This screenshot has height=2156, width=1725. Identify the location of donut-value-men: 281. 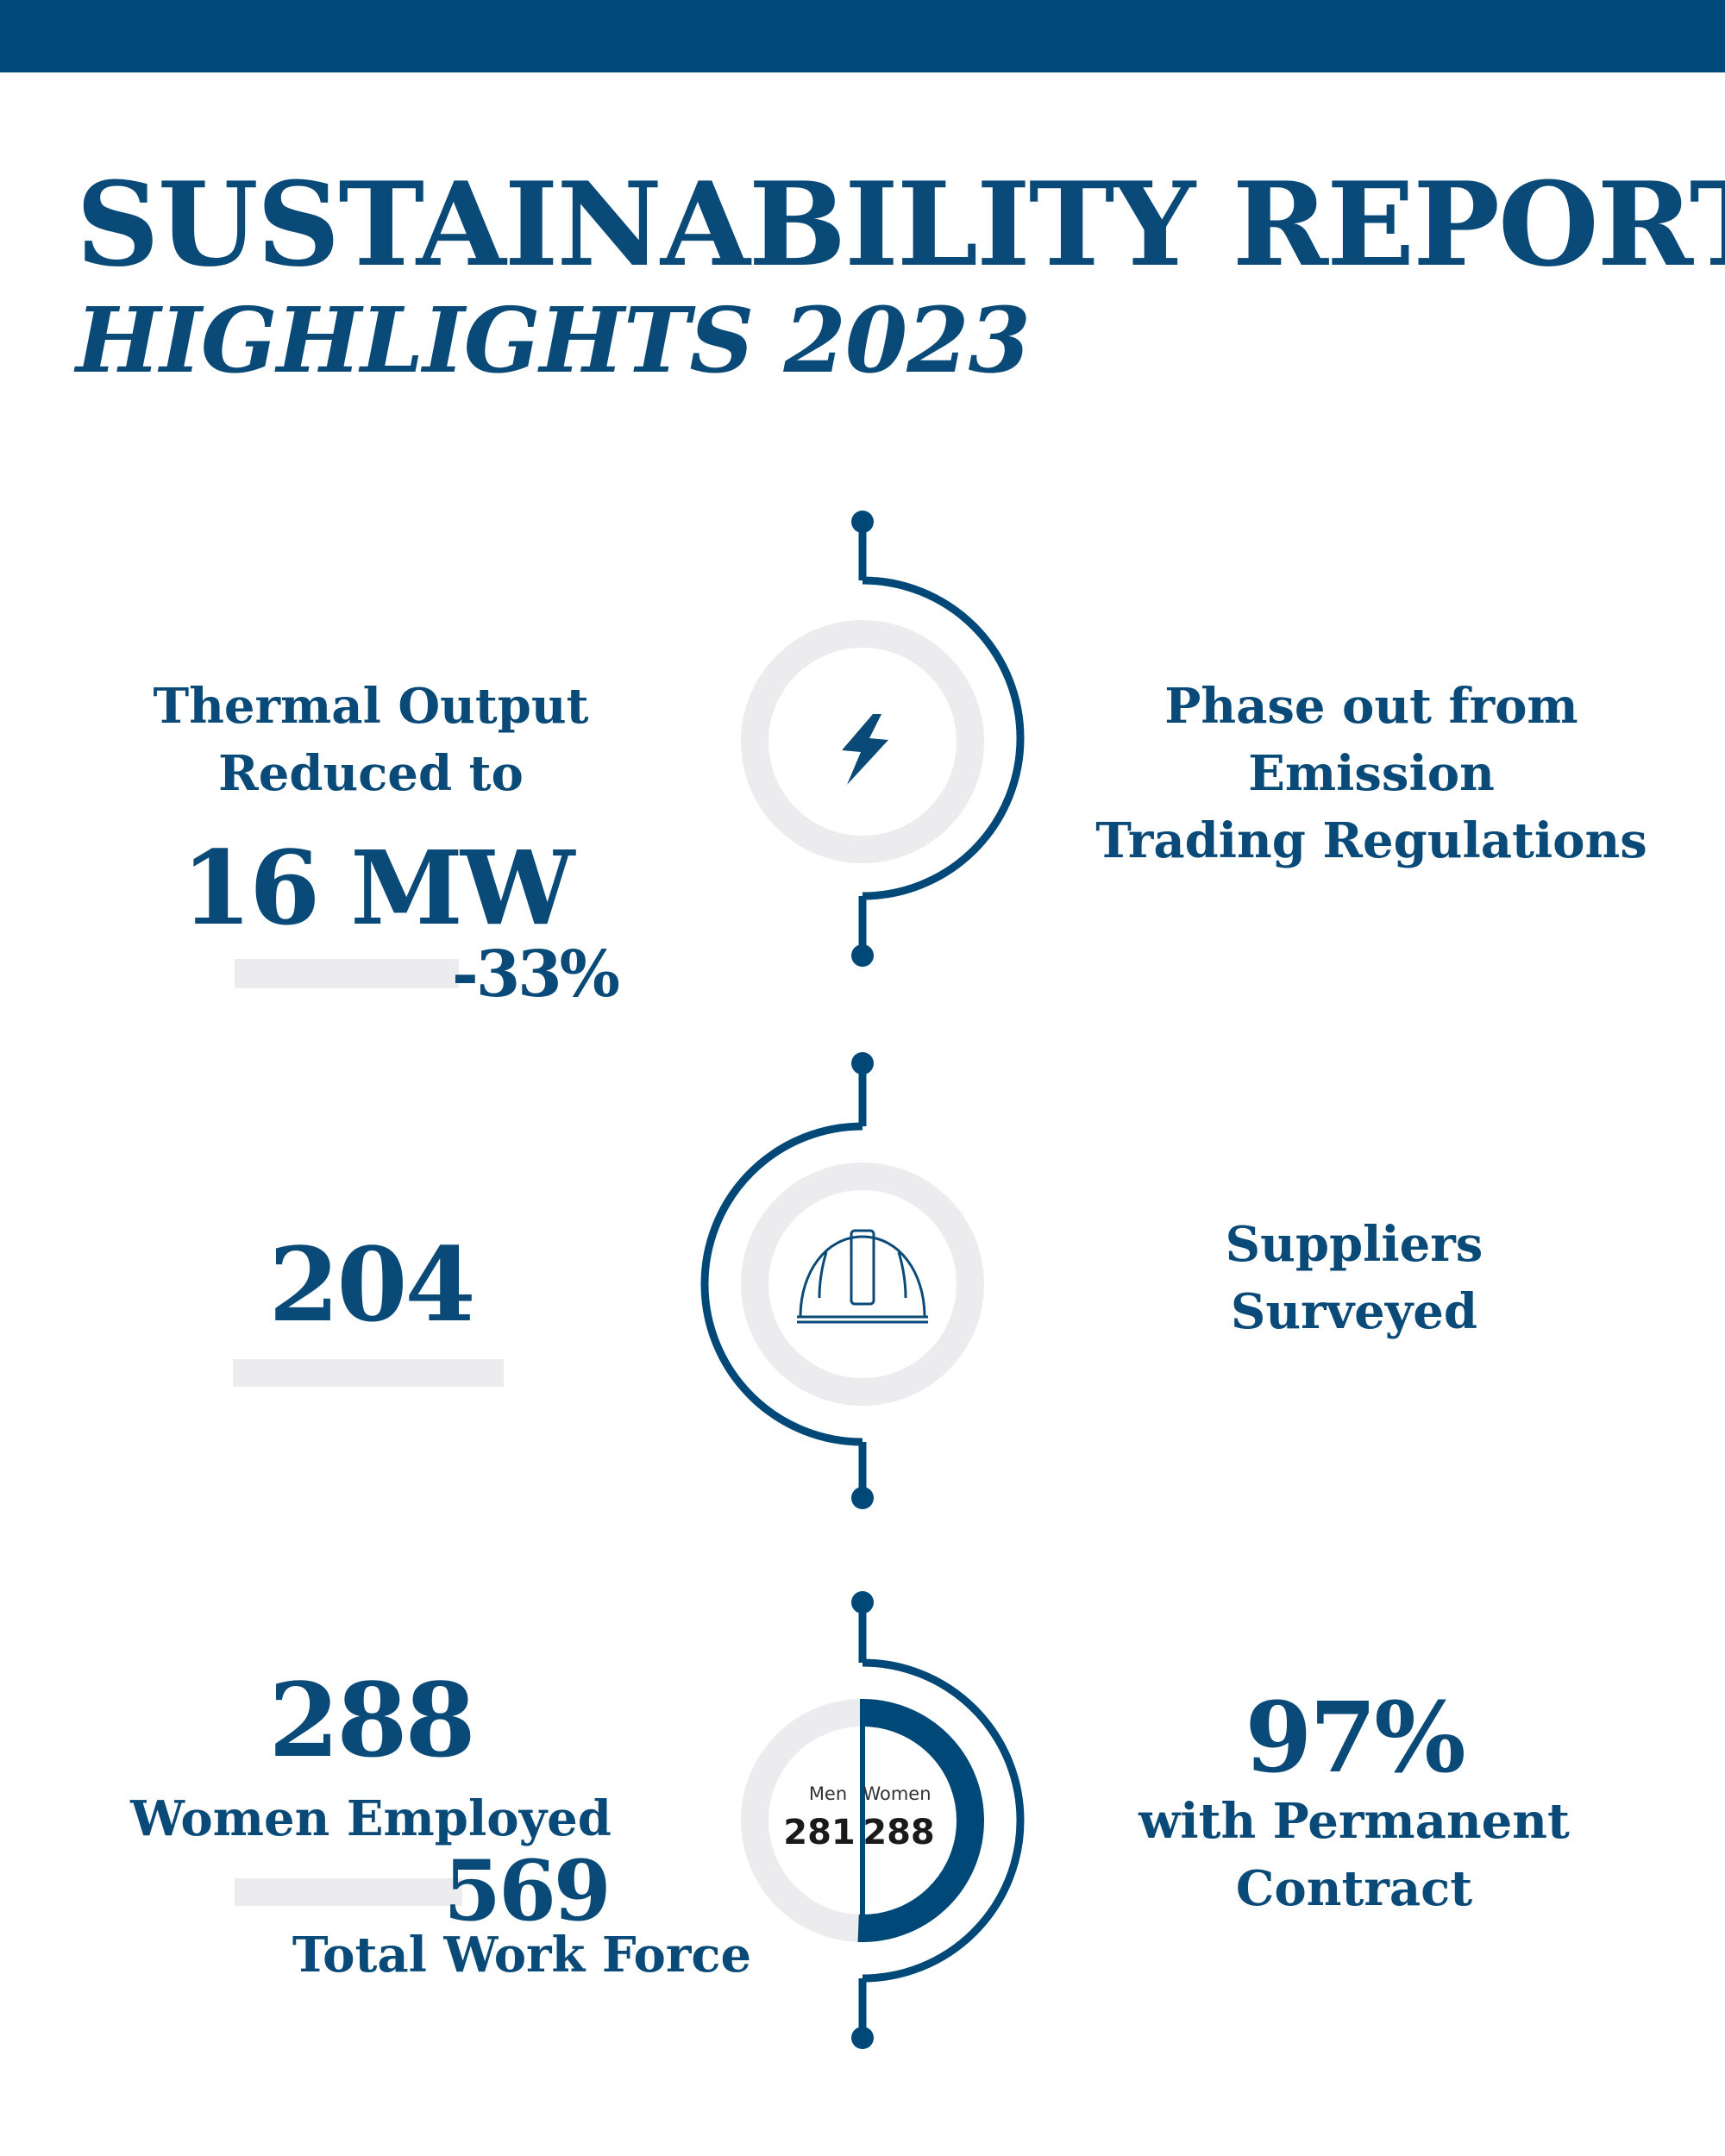
(819, 1832).